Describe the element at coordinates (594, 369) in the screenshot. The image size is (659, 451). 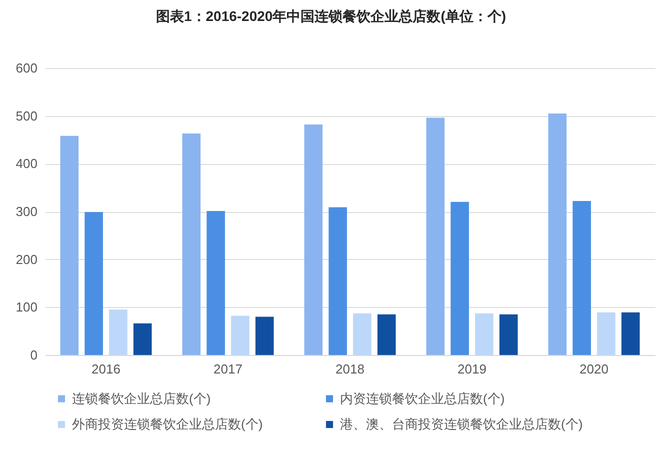
I see `x-tick-label: 2020` at that location.